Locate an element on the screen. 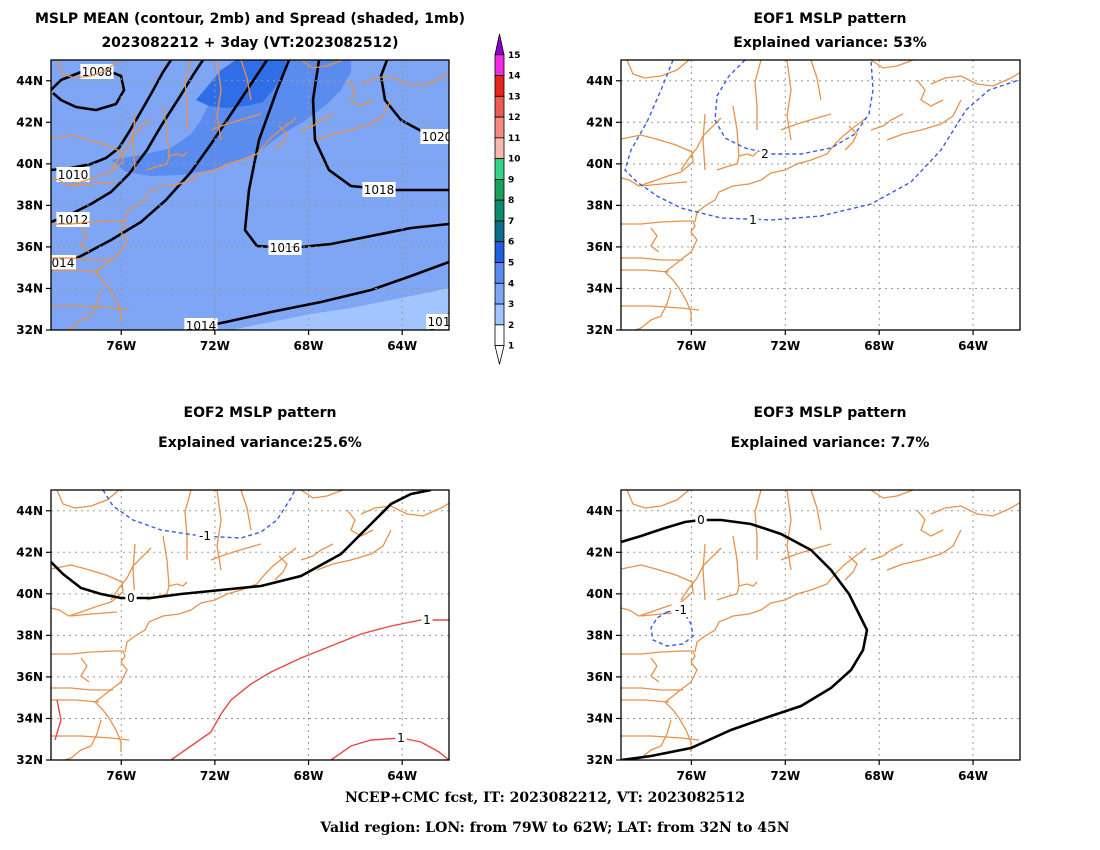  eof3-contour-zero is located at coordinates (745, 639).